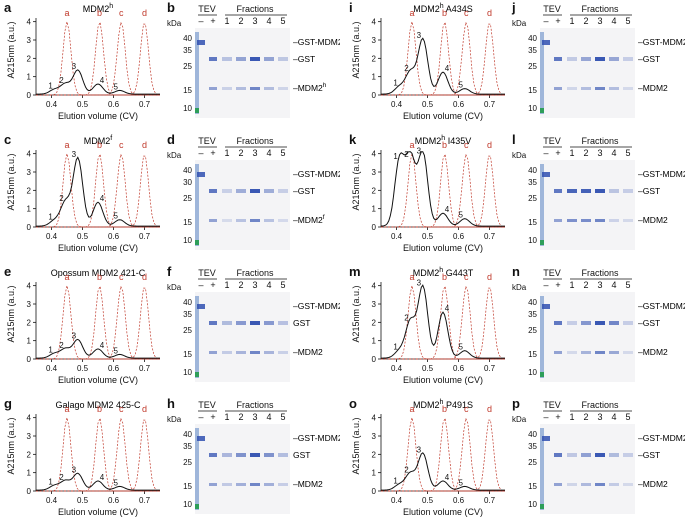 This screenshot has height=526, width=690. I want to click on standard-letter: a, so click(66, 277).